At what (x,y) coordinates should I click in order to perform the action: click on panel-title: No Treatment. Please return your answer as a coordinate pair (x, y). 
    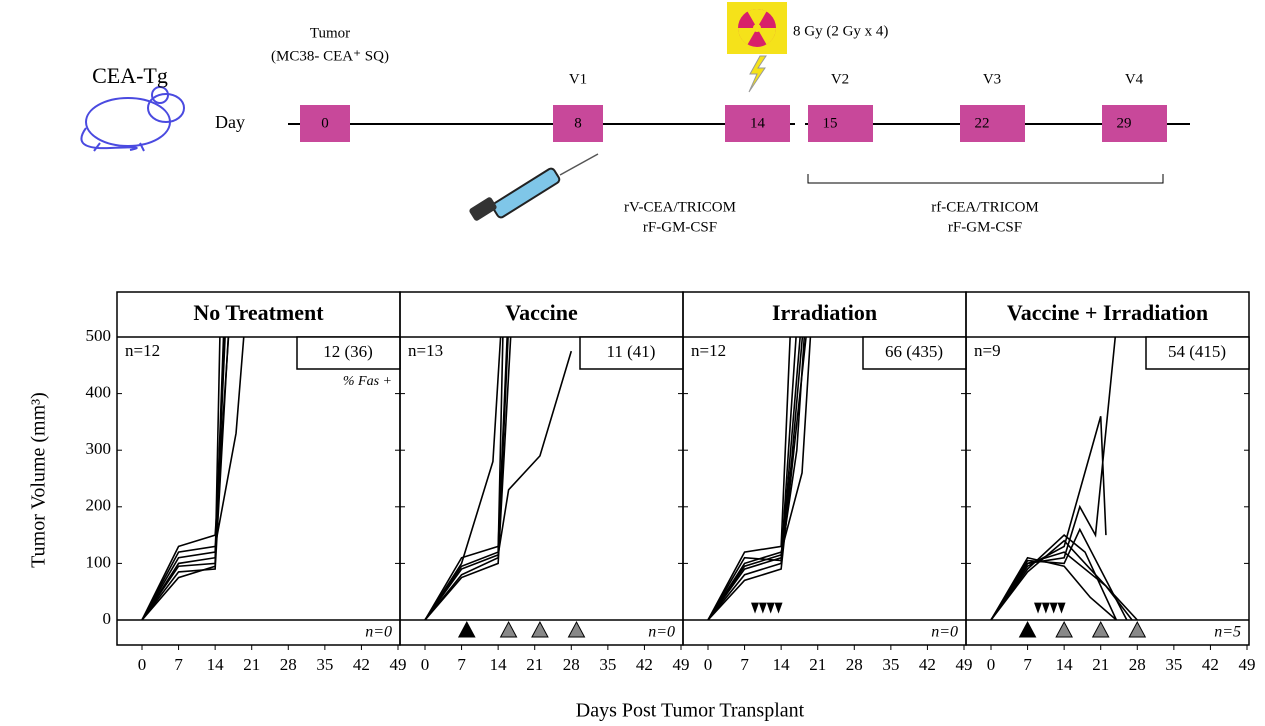
    Looking at the image, I should click on (258, 312).